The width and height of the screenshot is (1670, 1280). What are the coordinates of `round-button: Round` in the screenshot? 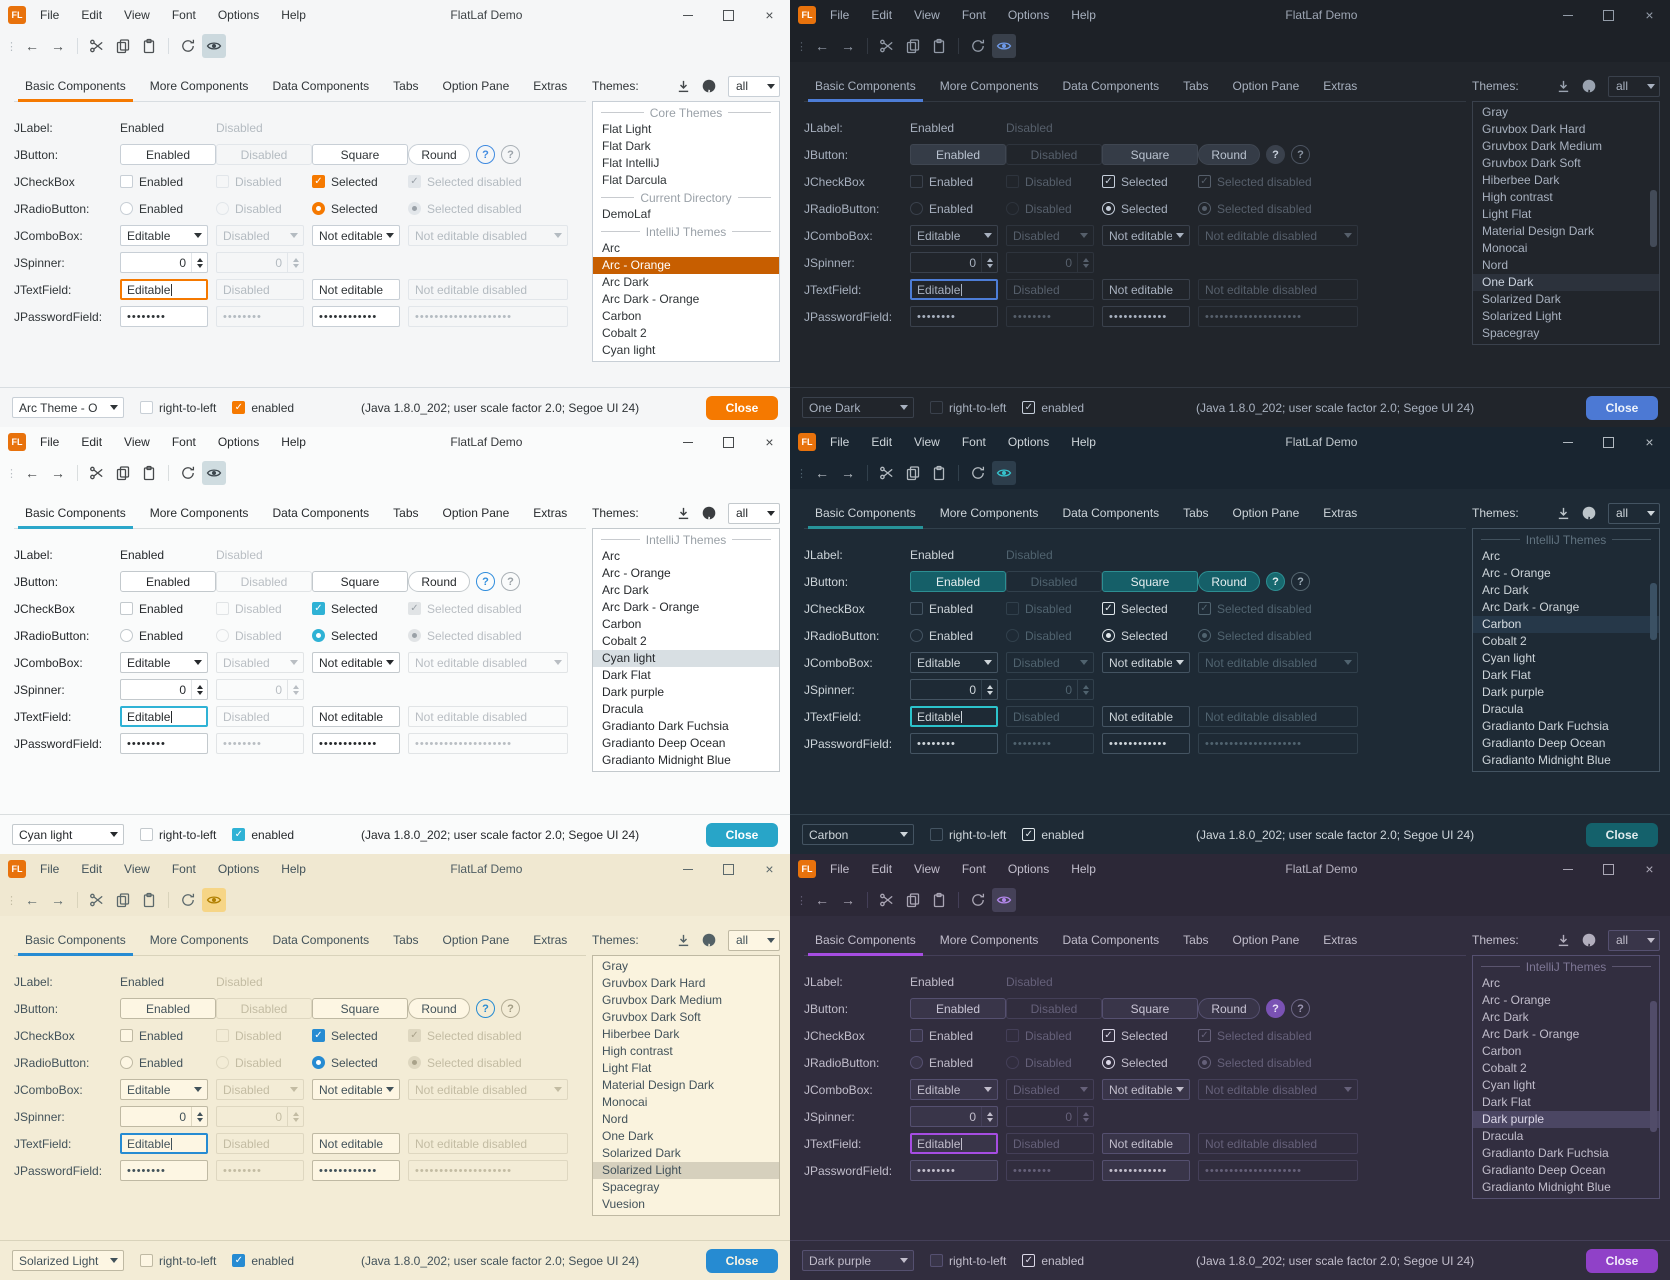 It's located at (1229, 1008).